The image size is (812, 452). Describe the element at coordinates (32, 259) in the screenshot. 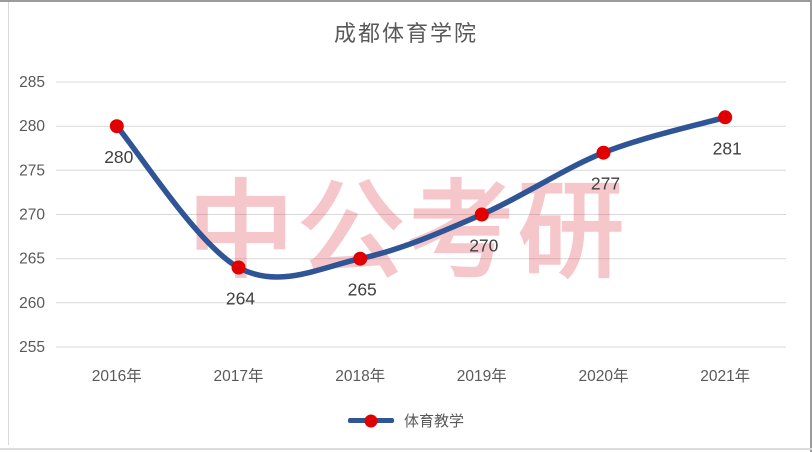

I see `y-axis-tick-label: 265` at that location.